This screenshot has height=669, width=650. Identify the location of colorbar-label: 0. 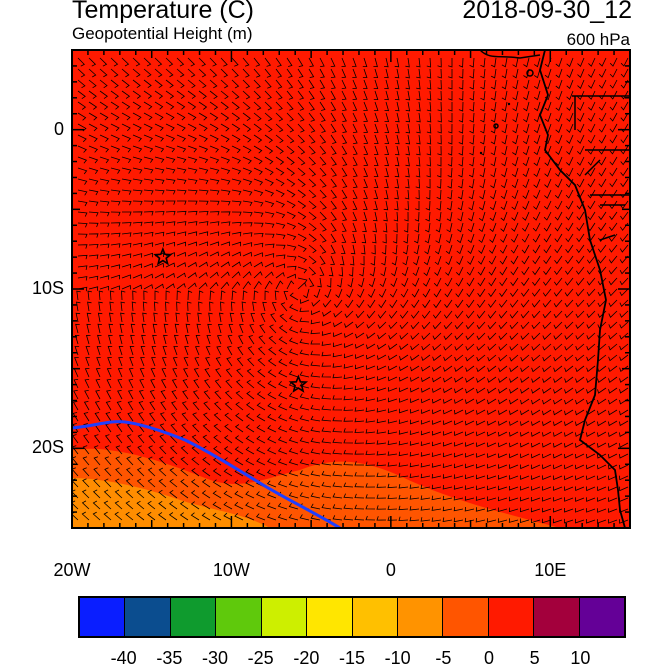
(489, 658).